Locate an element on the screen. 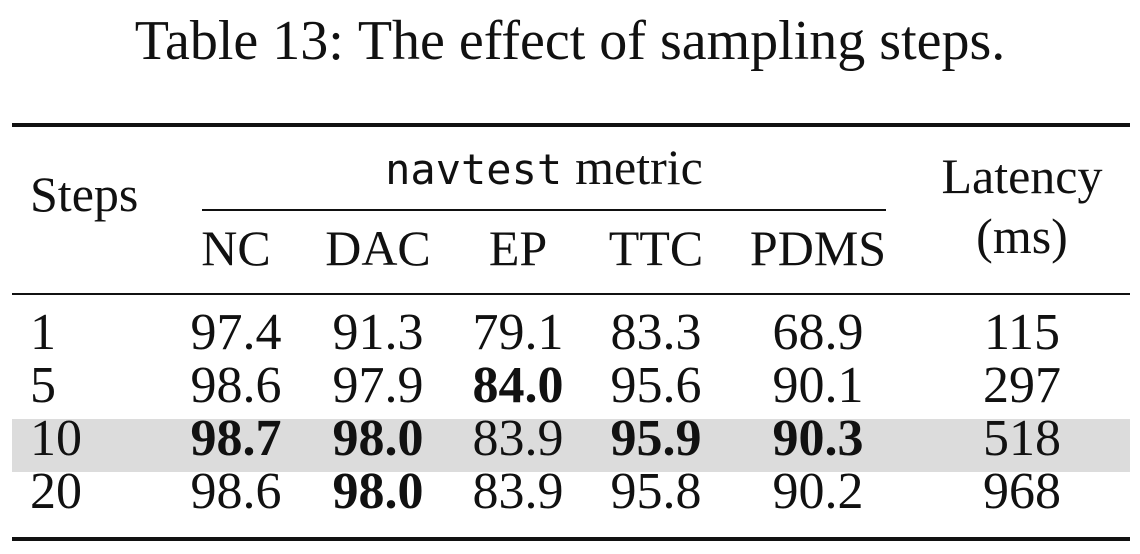 The height and width of the screenshot is (554, 1140). cell-pdms: 68.9 is located at coordinates (818, 332).